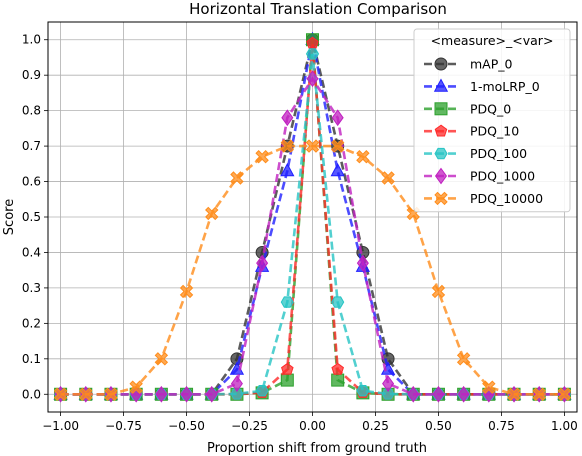 Image resolution: width=582 pixels, height=456 pixels. Describe the element at coordinates (492, 40) in the screenshot. I see `legend-title: <measure>_<var>` at that location.